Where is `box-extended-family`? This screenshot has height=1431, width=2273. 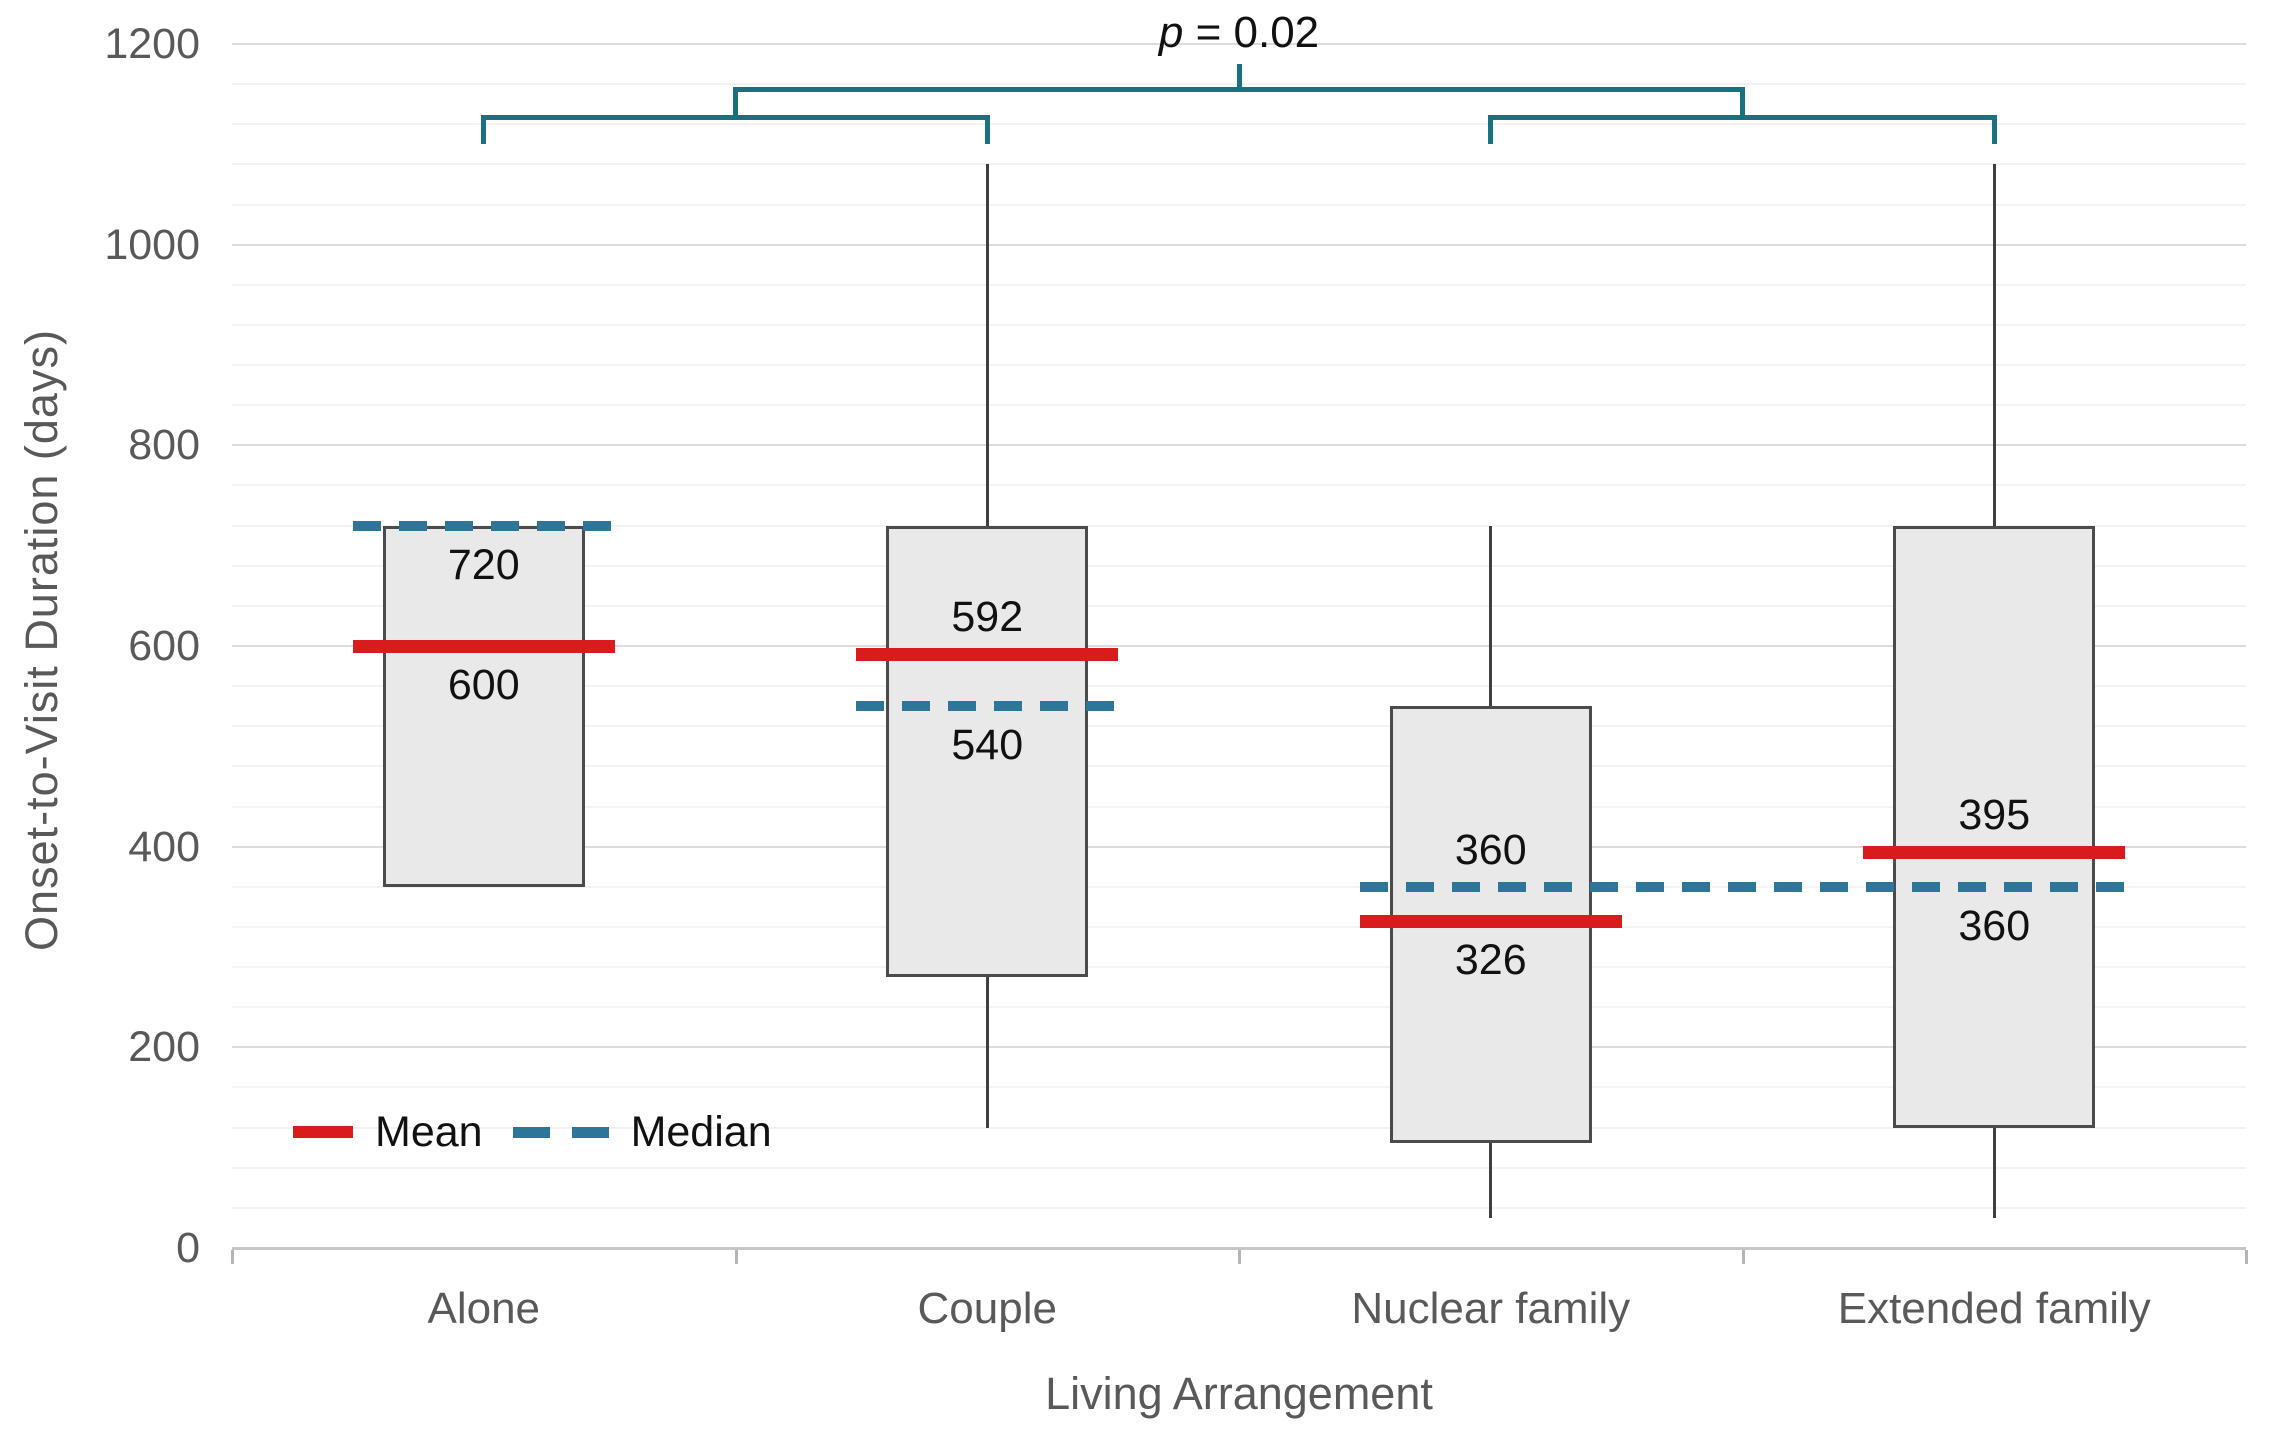 box-extended-family is located at coordinates (1994, 826).